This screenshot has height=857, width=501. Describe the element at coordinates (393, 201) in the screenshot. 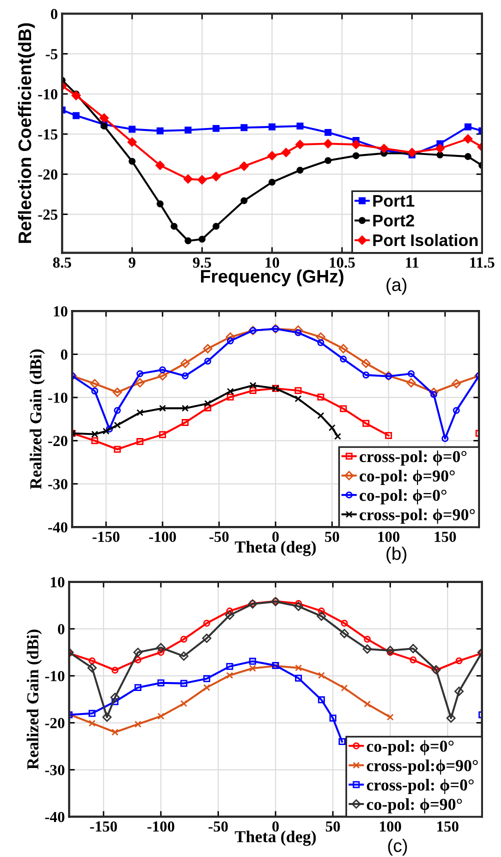

I see `legend-label: Port1` at that location.